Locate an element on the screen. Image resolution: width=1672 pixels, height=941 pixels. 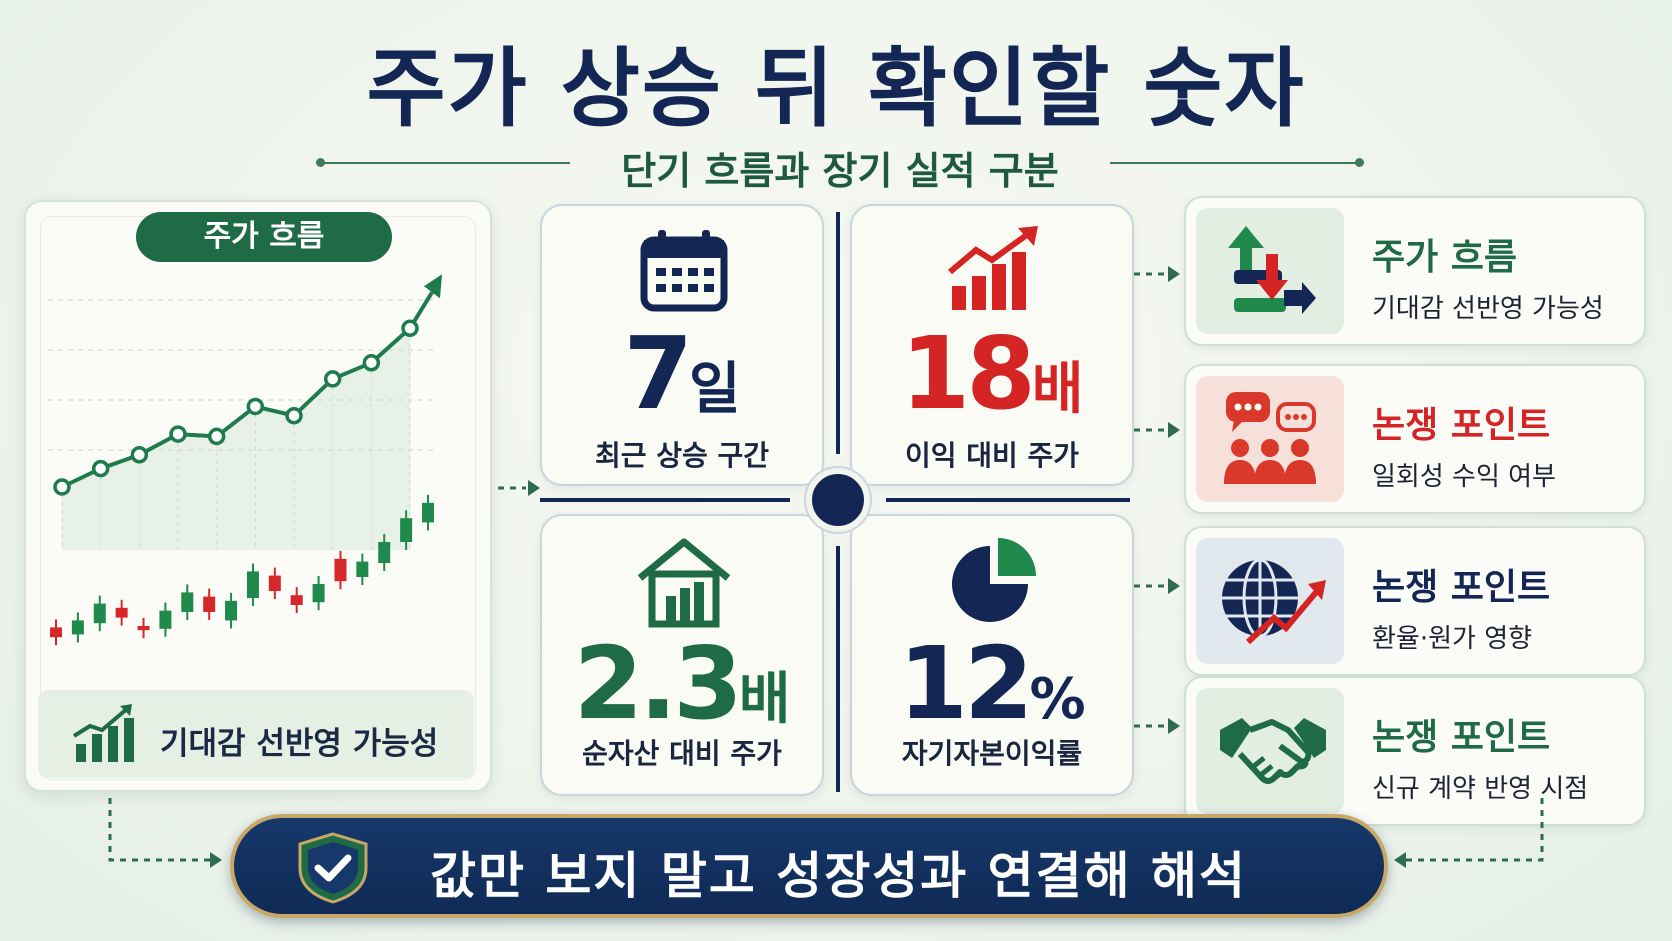
stat-value-roe: 12% is located at coordinates (992, 683).